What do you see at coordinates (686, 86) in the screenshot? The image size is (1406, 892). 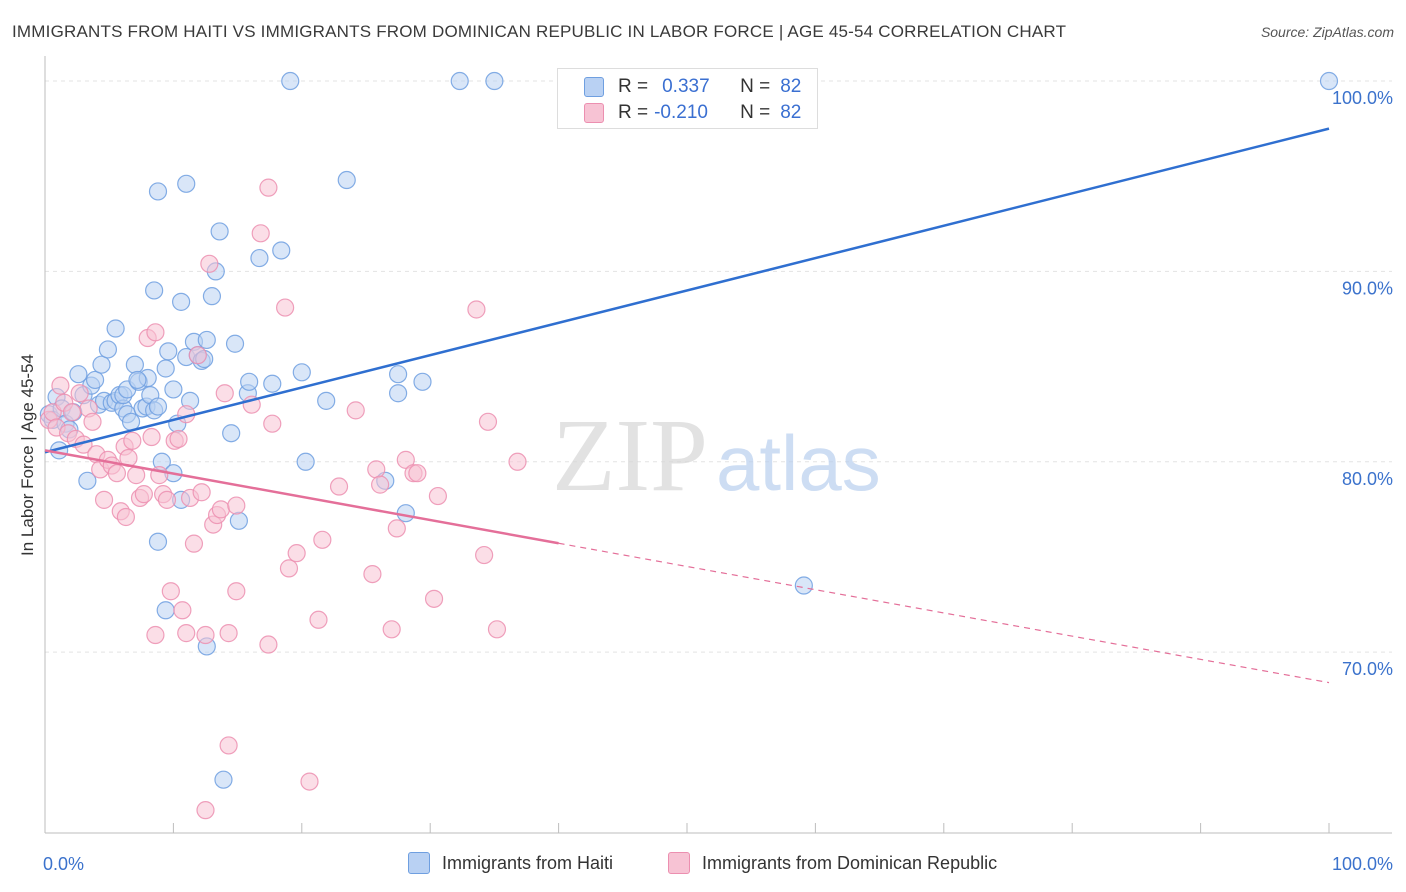 I see `r-value: 0.337` at bounding box center [686, 86].